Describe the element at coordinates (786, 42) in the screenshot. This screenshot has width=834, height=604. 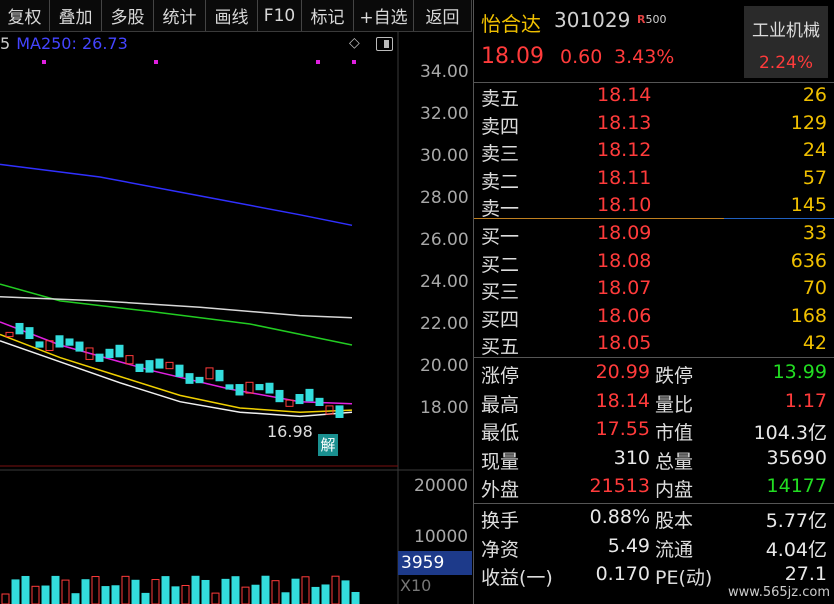
I see `industry-box: 工业机械 2.24%` at that location.